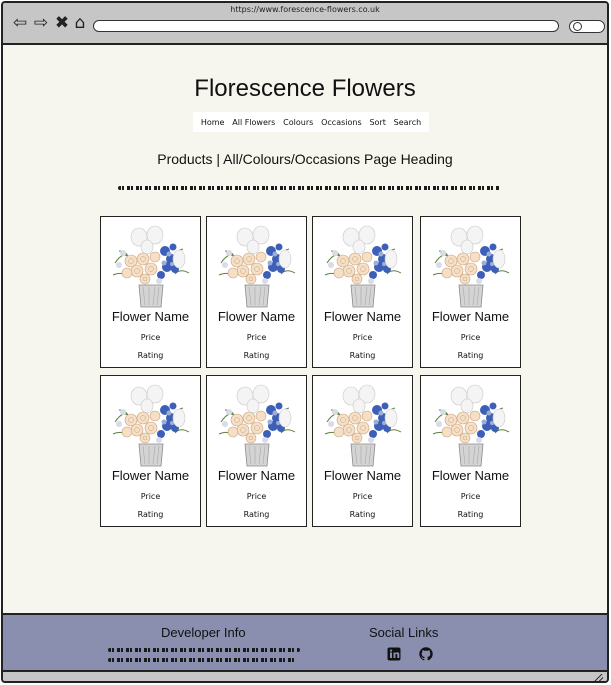  Describe the element at coordinates (305, 88) in the screenshot. I see `site-title: Florescence Flowers` at that location.